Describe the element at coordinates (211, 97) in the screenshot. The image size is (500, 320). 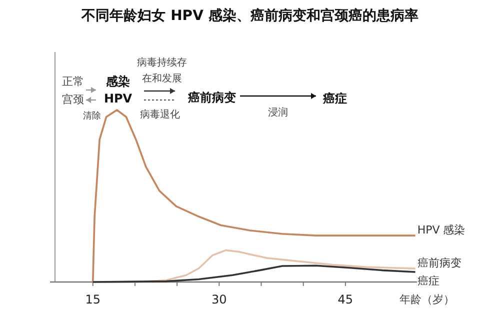
I see `text: 癌前病变` at that location.